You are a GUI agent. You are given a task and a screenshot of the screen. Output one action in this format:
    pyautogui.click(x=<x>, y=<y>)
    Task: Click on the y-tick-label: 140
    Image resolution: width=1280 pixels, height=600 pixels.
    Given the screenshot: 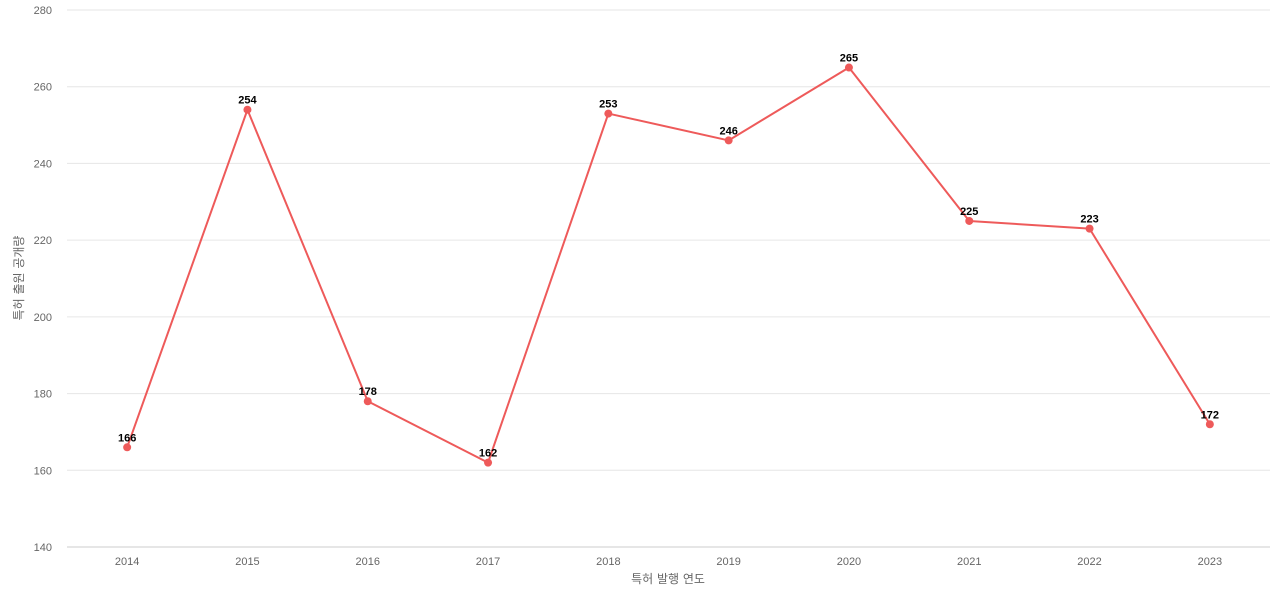 What is the action you would take?
    pyautogui.click(x=43, y=548)
    